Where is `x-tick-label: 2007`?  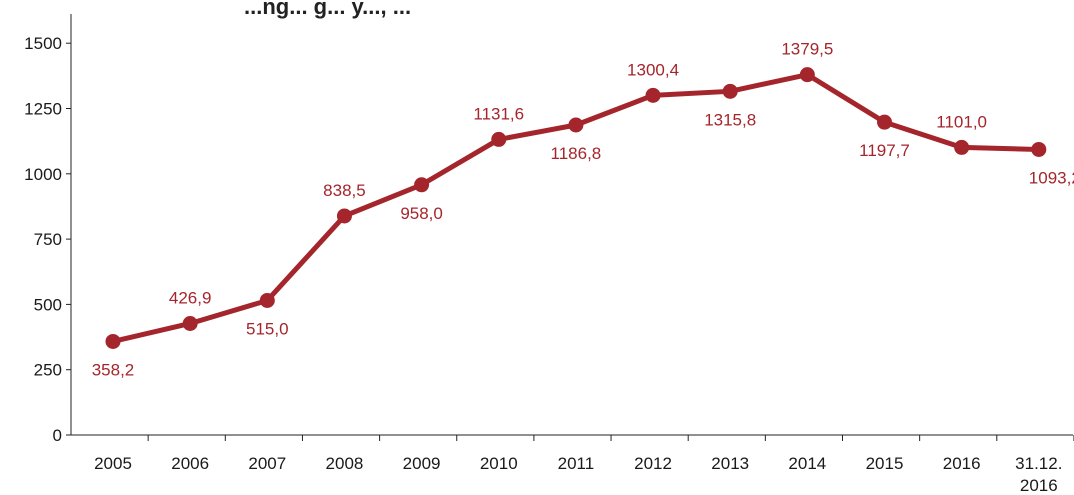
x-tick-label: 2007 is located at coordinates (267, 463).